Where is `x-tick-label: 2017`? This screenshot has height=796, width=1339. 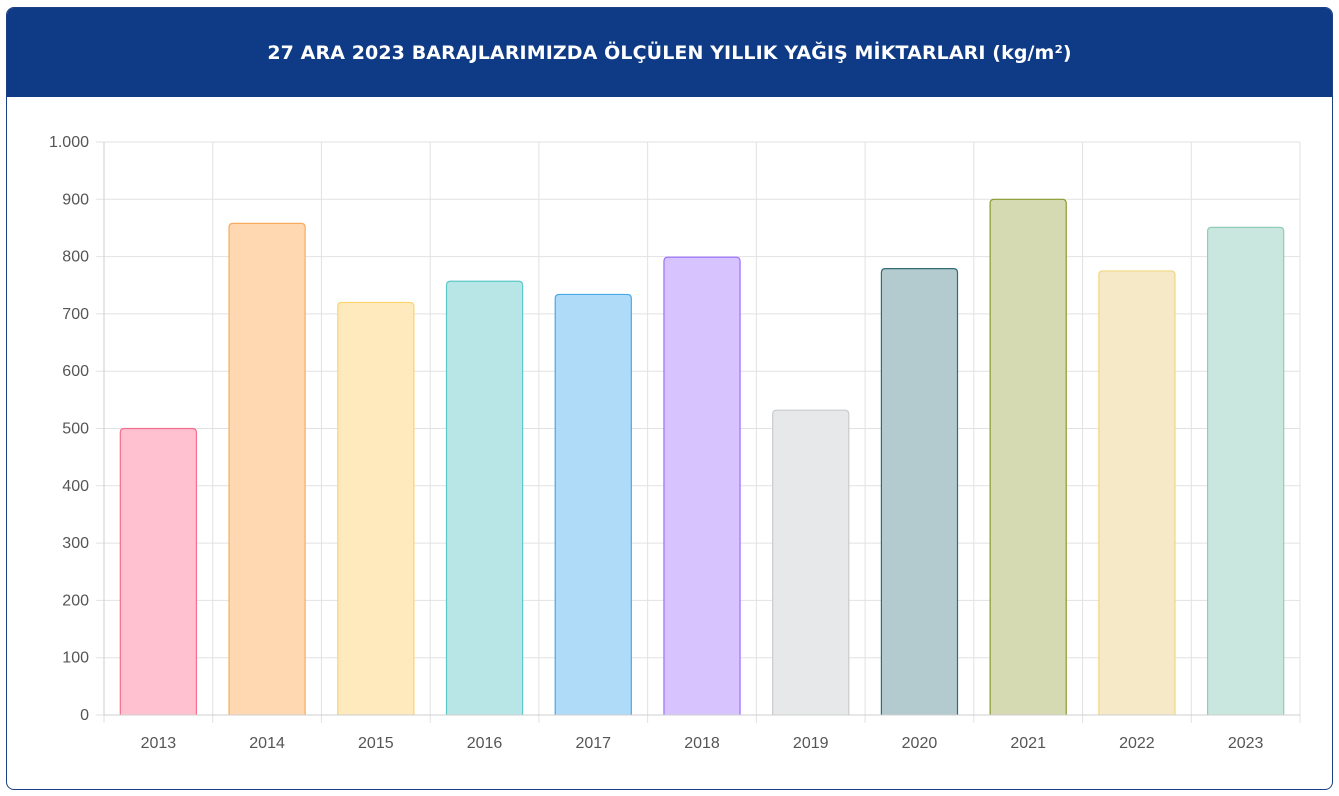 x-tick-label: 2017 is located at coordinates (593, 743).